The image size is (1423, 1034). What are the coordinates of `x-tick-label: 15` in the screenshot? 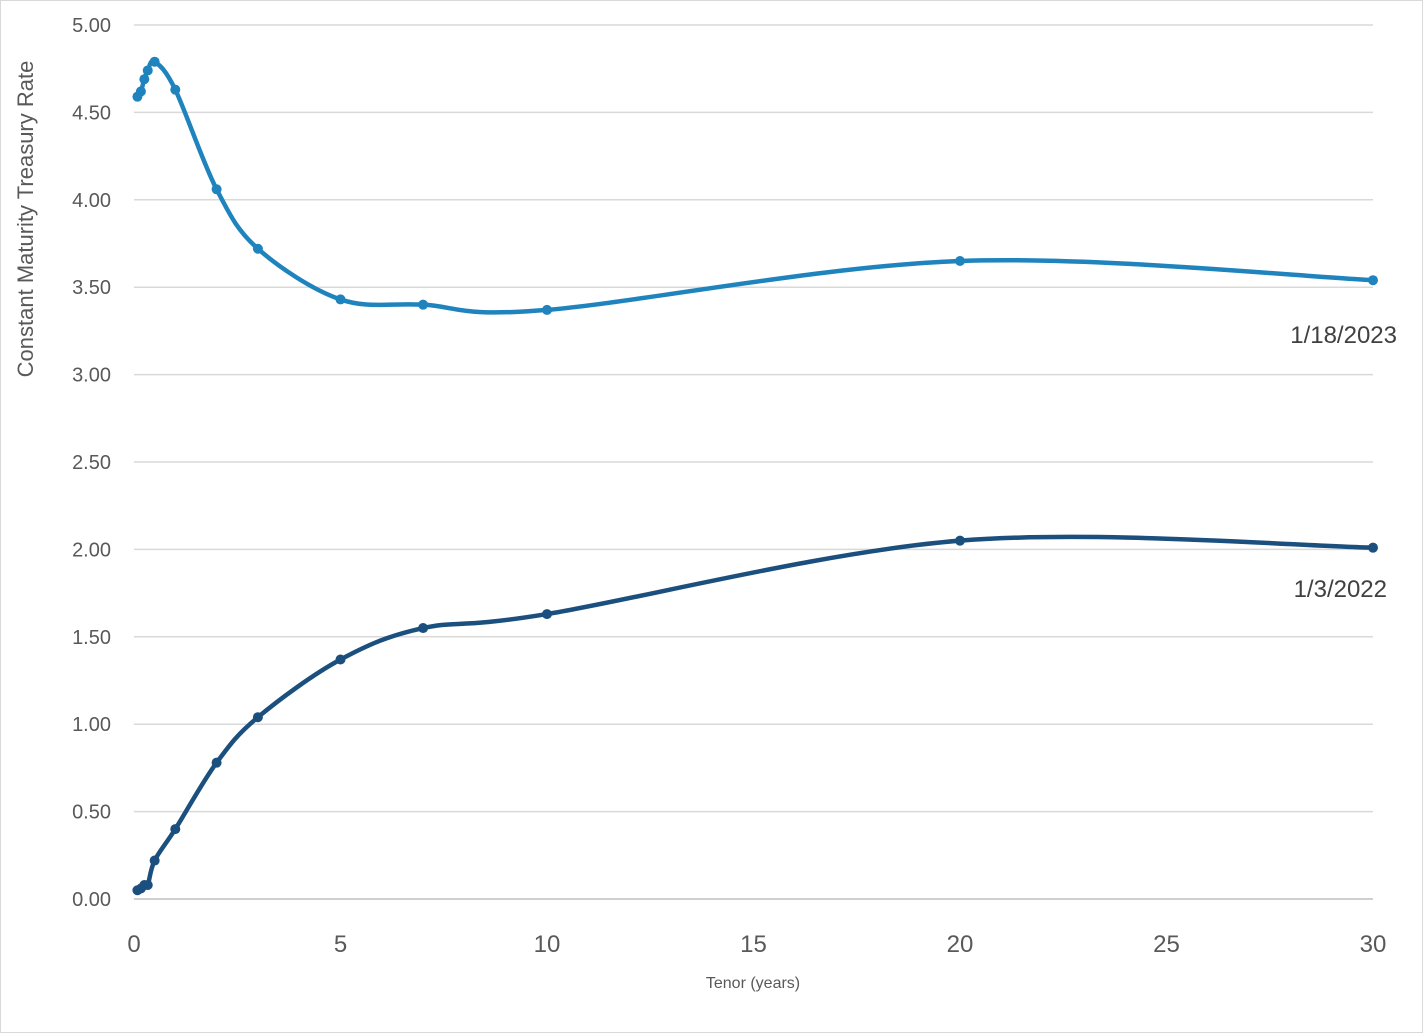 It's located at (753, 944).